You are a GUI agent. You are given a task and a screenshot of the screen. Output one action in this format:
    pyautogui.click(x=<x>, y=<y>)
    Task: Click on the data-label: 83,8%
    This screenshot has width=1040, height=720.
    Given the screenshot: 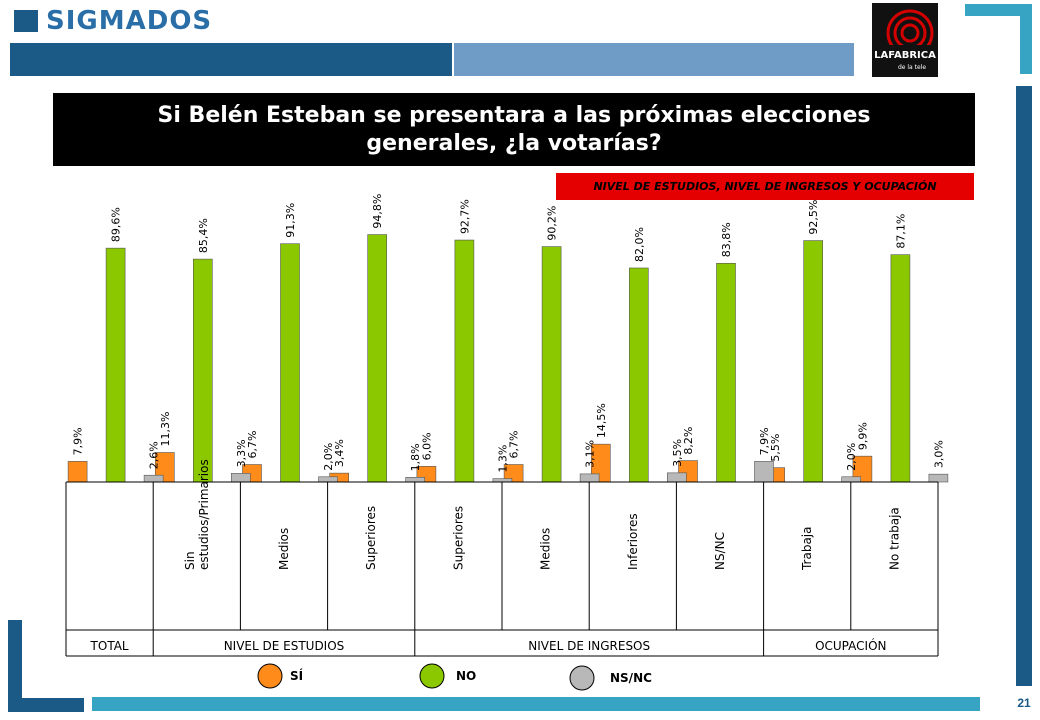 What is the action you would take?
    pyautogui.click(x=726, y=239)
    